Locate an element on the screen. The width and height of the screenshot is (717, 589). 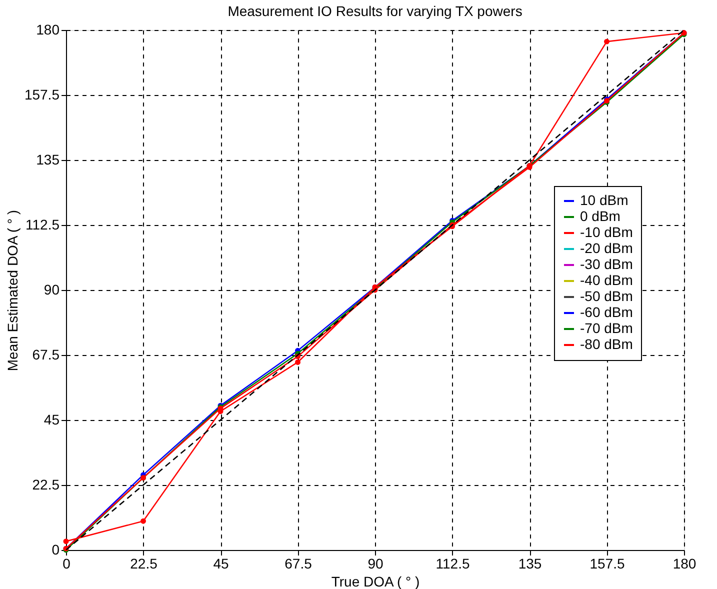
x-tick-label: 135 is located at coordinates (530, 564).